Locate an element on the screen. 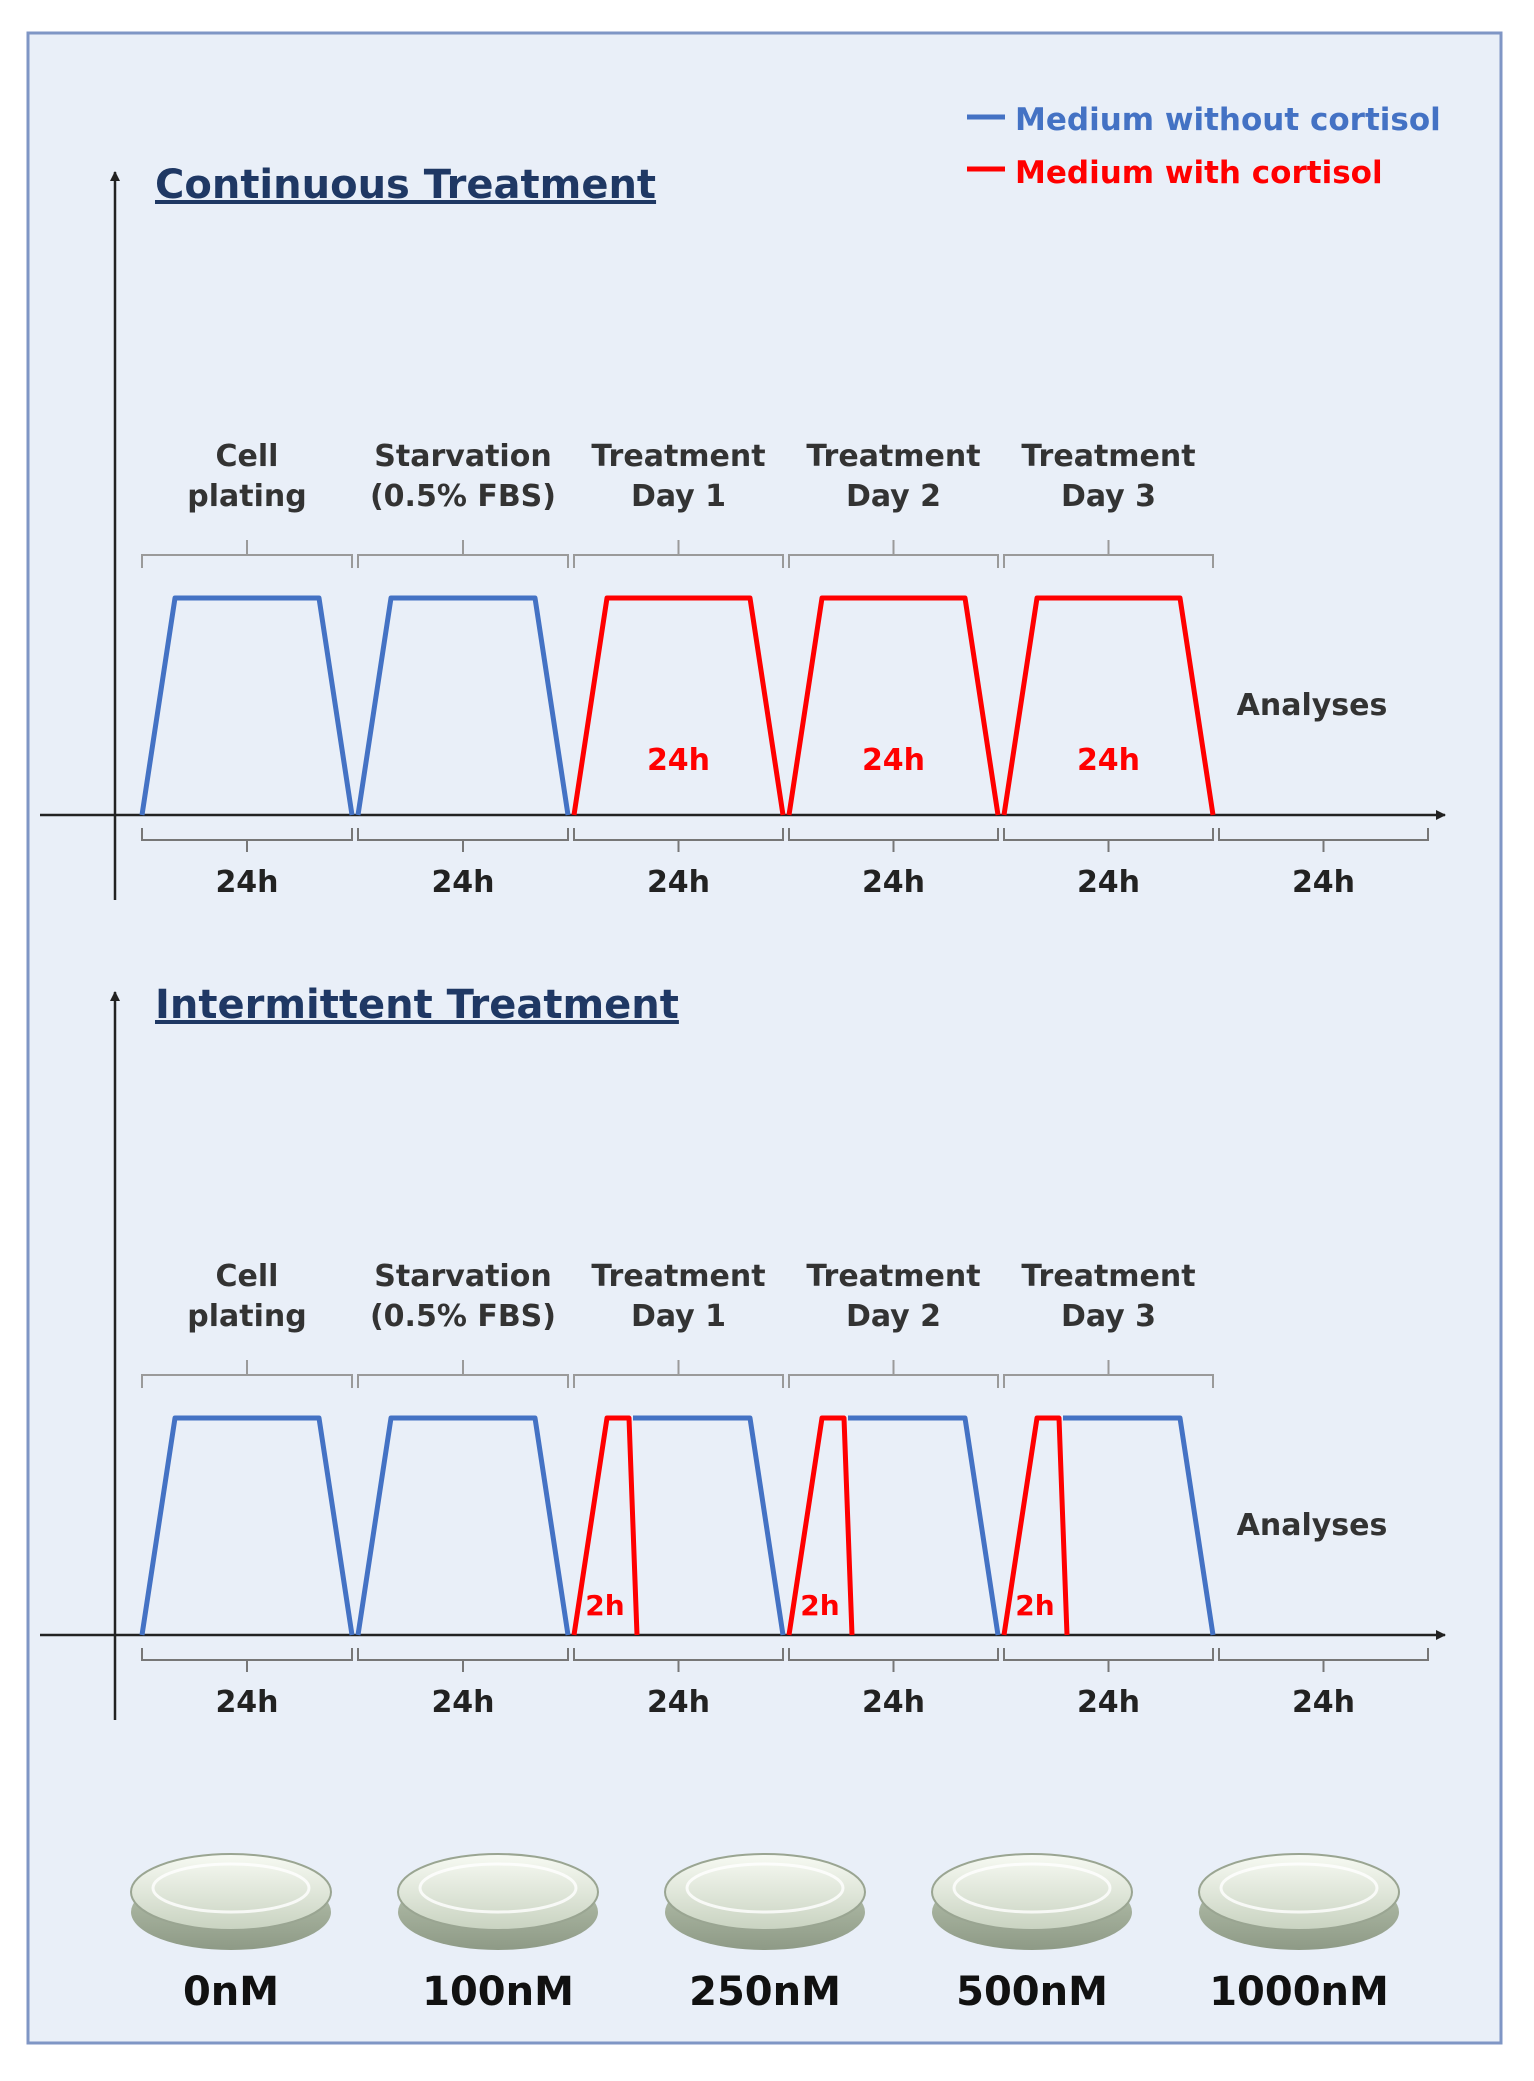  dish-concentration-label: 1000nM is located at coordinates (1299, 1992).